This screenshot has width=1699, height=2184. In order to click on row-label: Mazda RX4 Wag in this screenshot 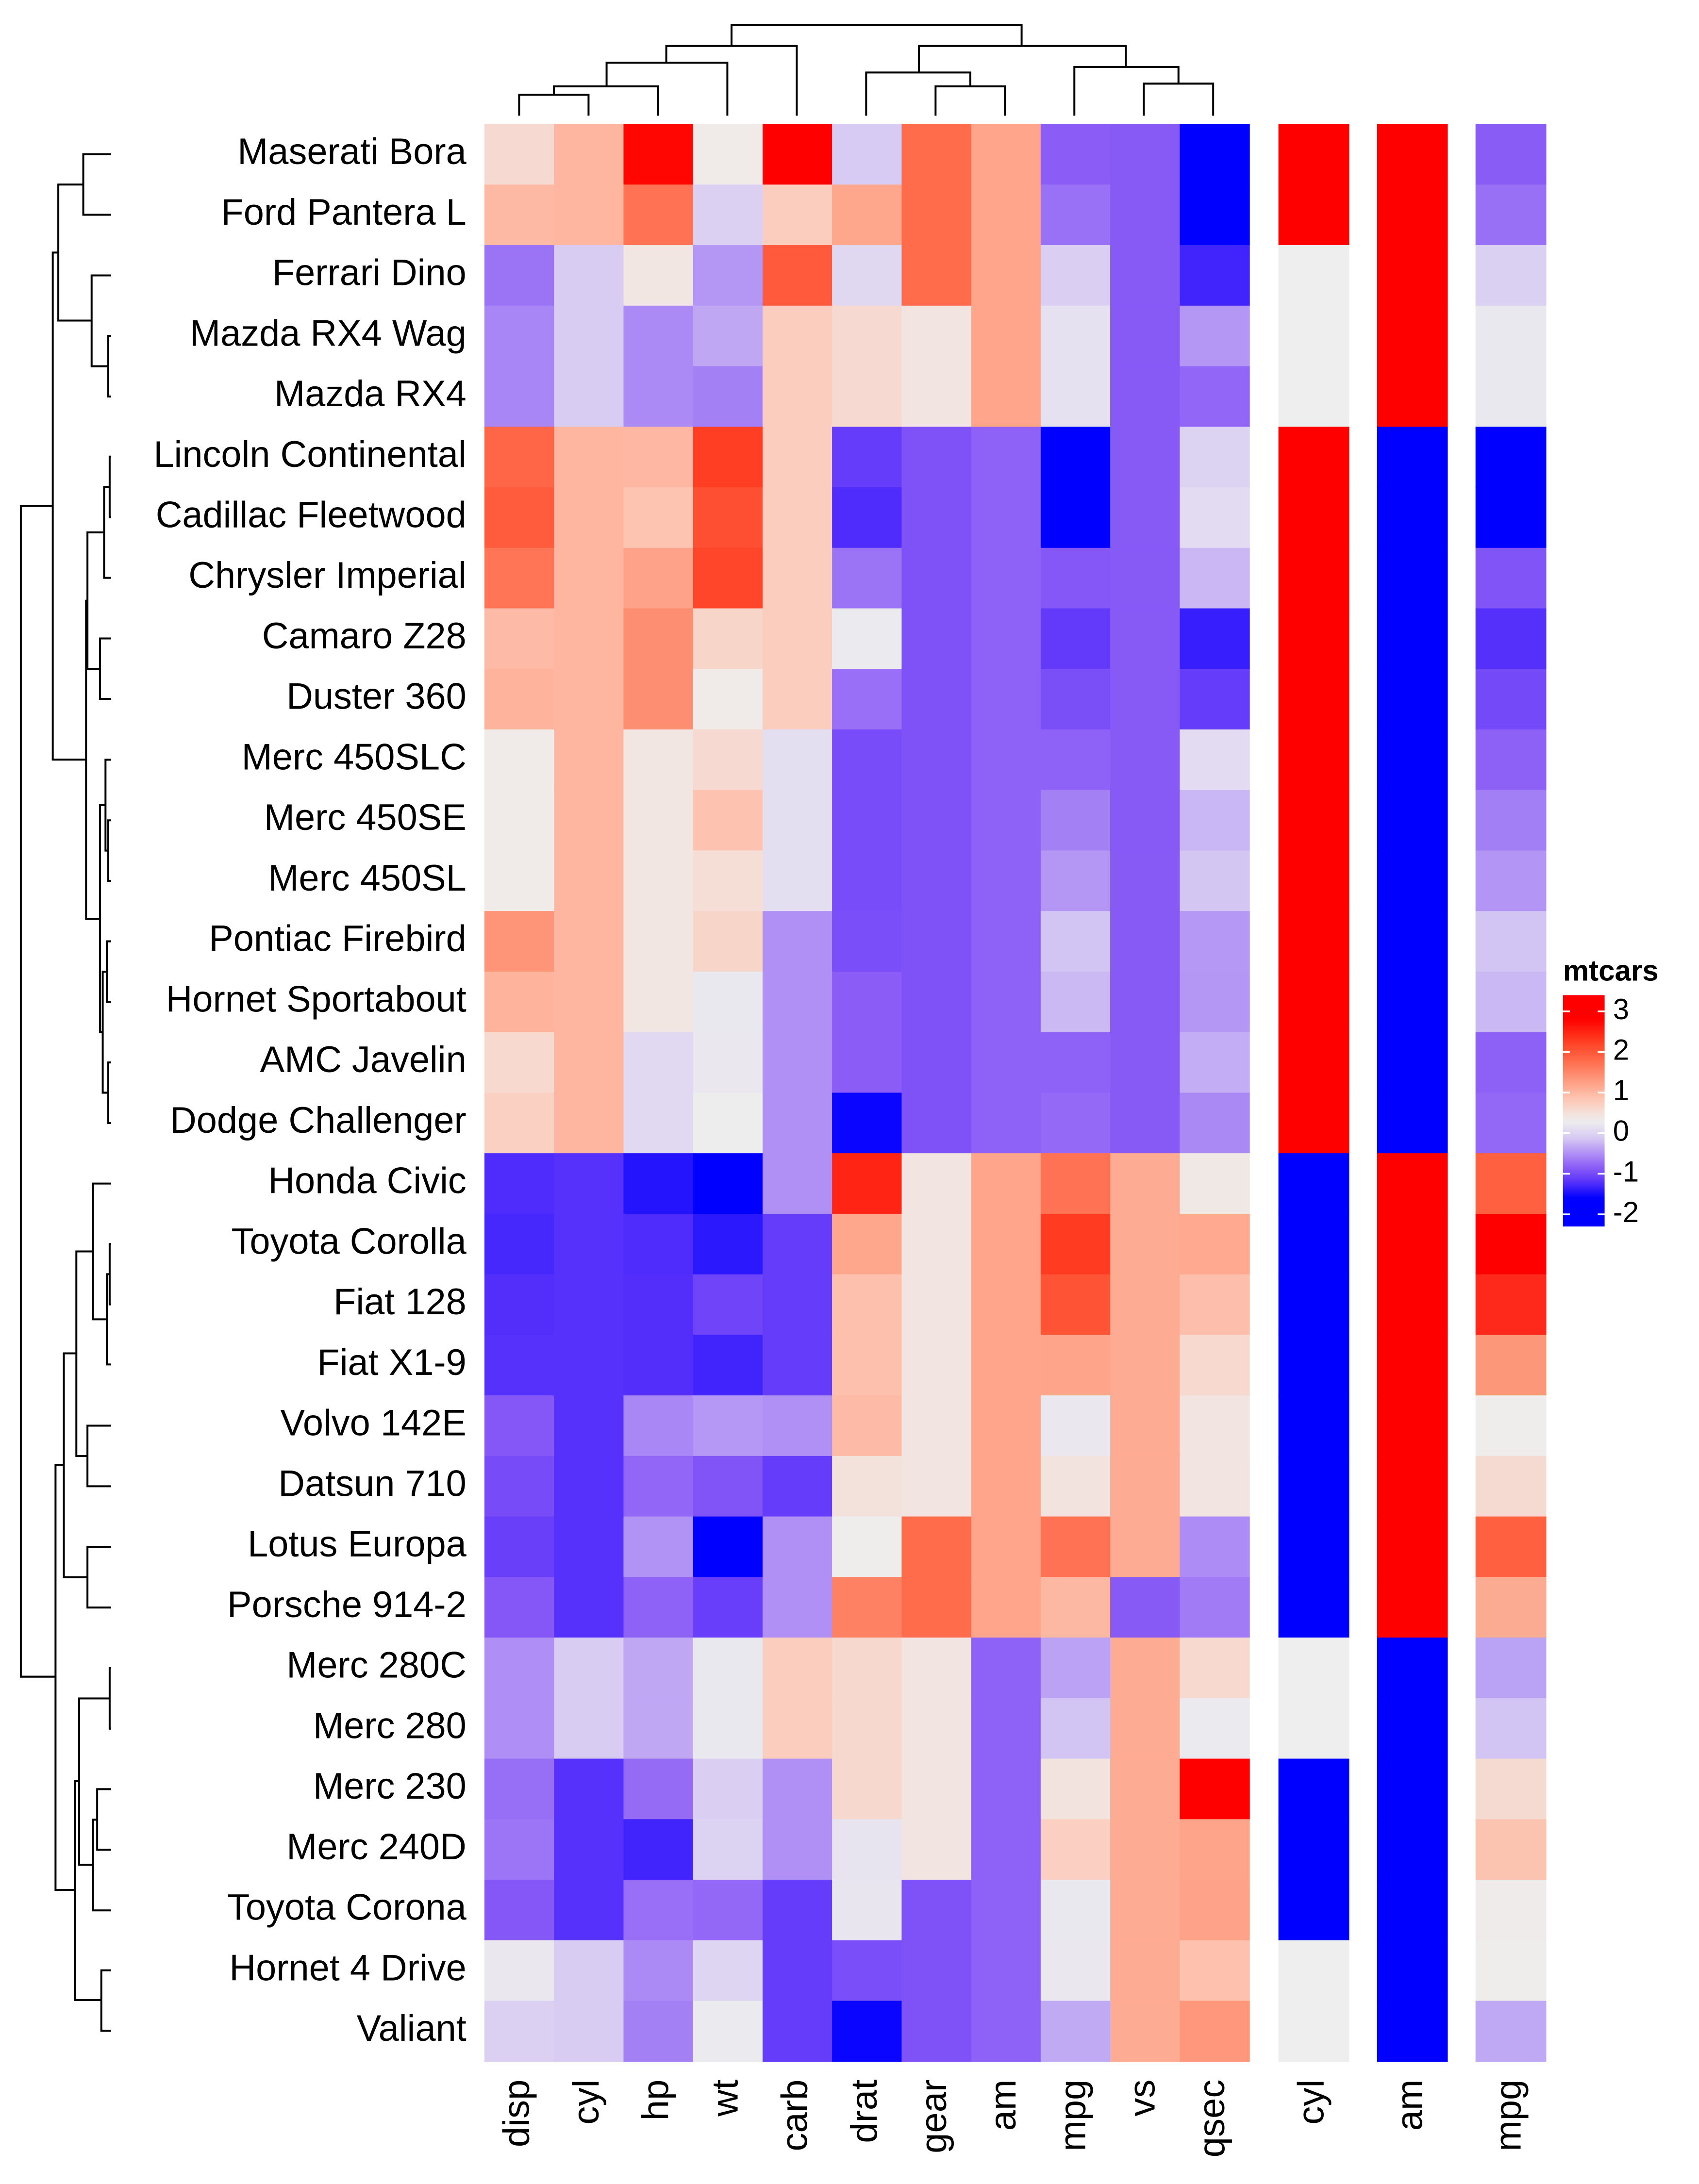, I will do `click(328, 333)`.